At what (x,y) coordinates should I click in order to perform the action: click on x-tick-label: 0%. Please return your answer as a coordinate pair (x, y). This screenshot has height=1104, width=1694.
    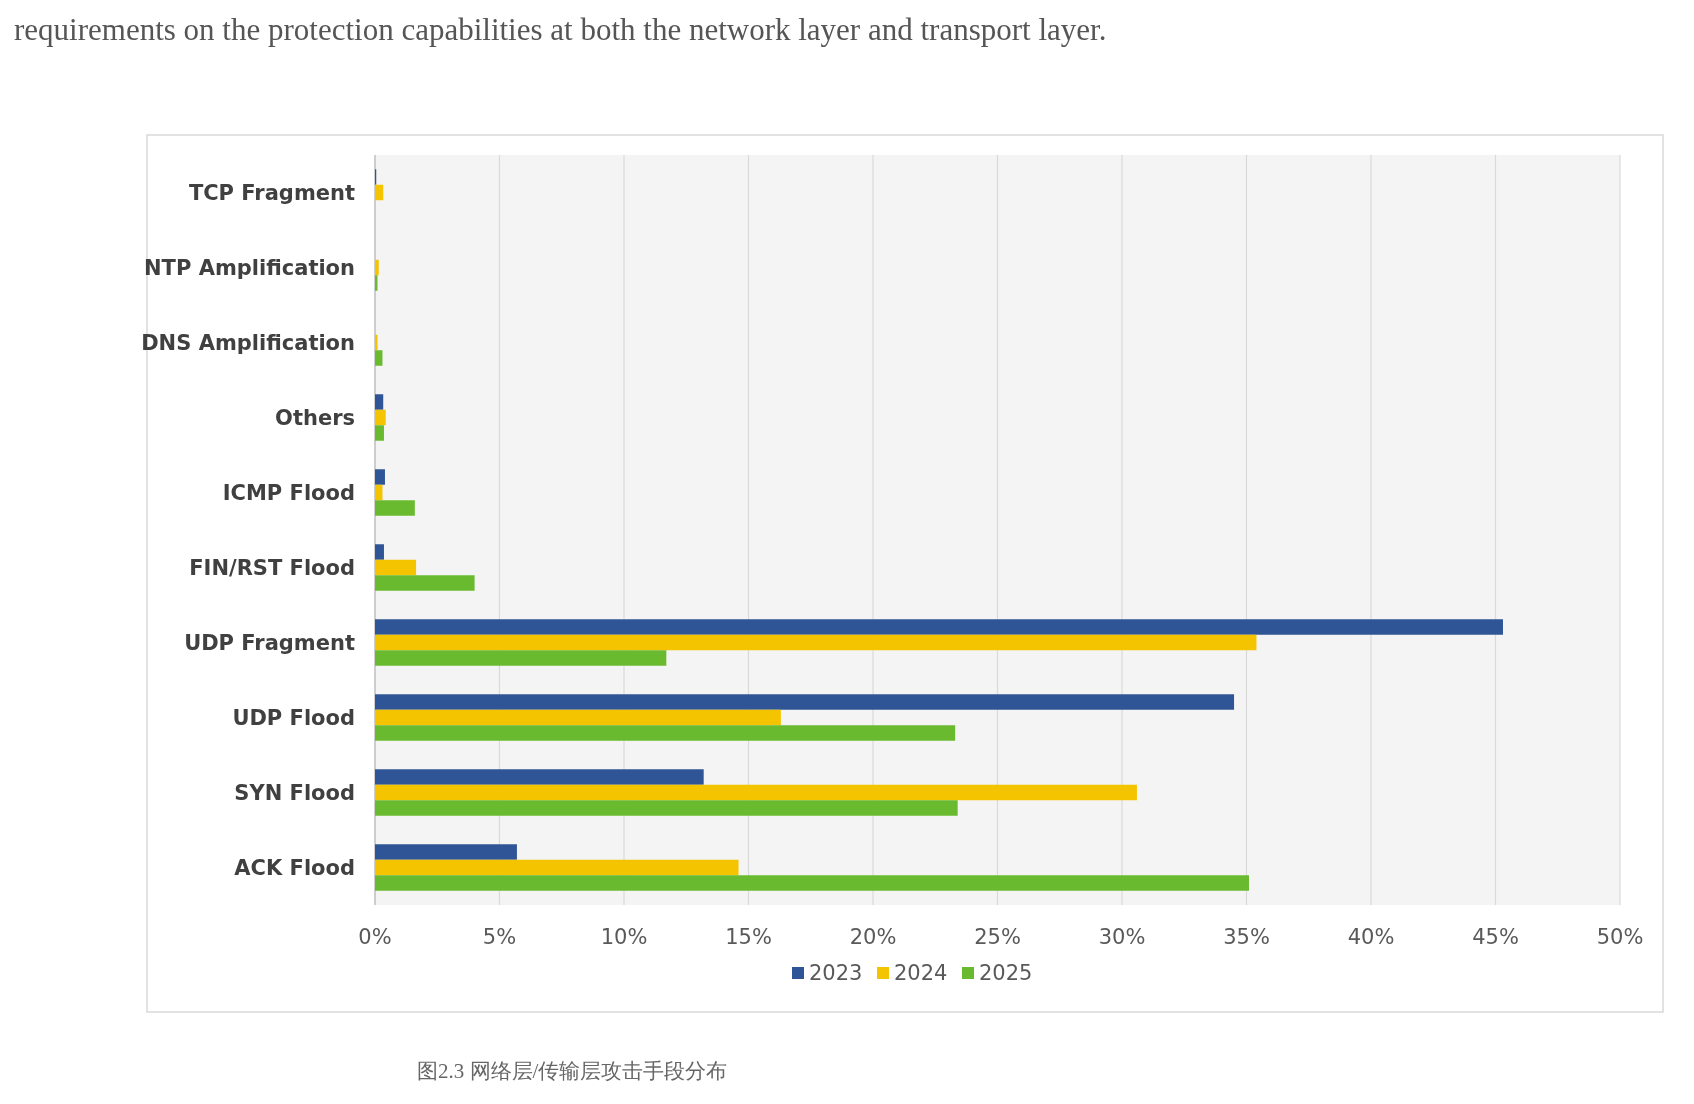
    Looking at the image, I should click on (375, 937).